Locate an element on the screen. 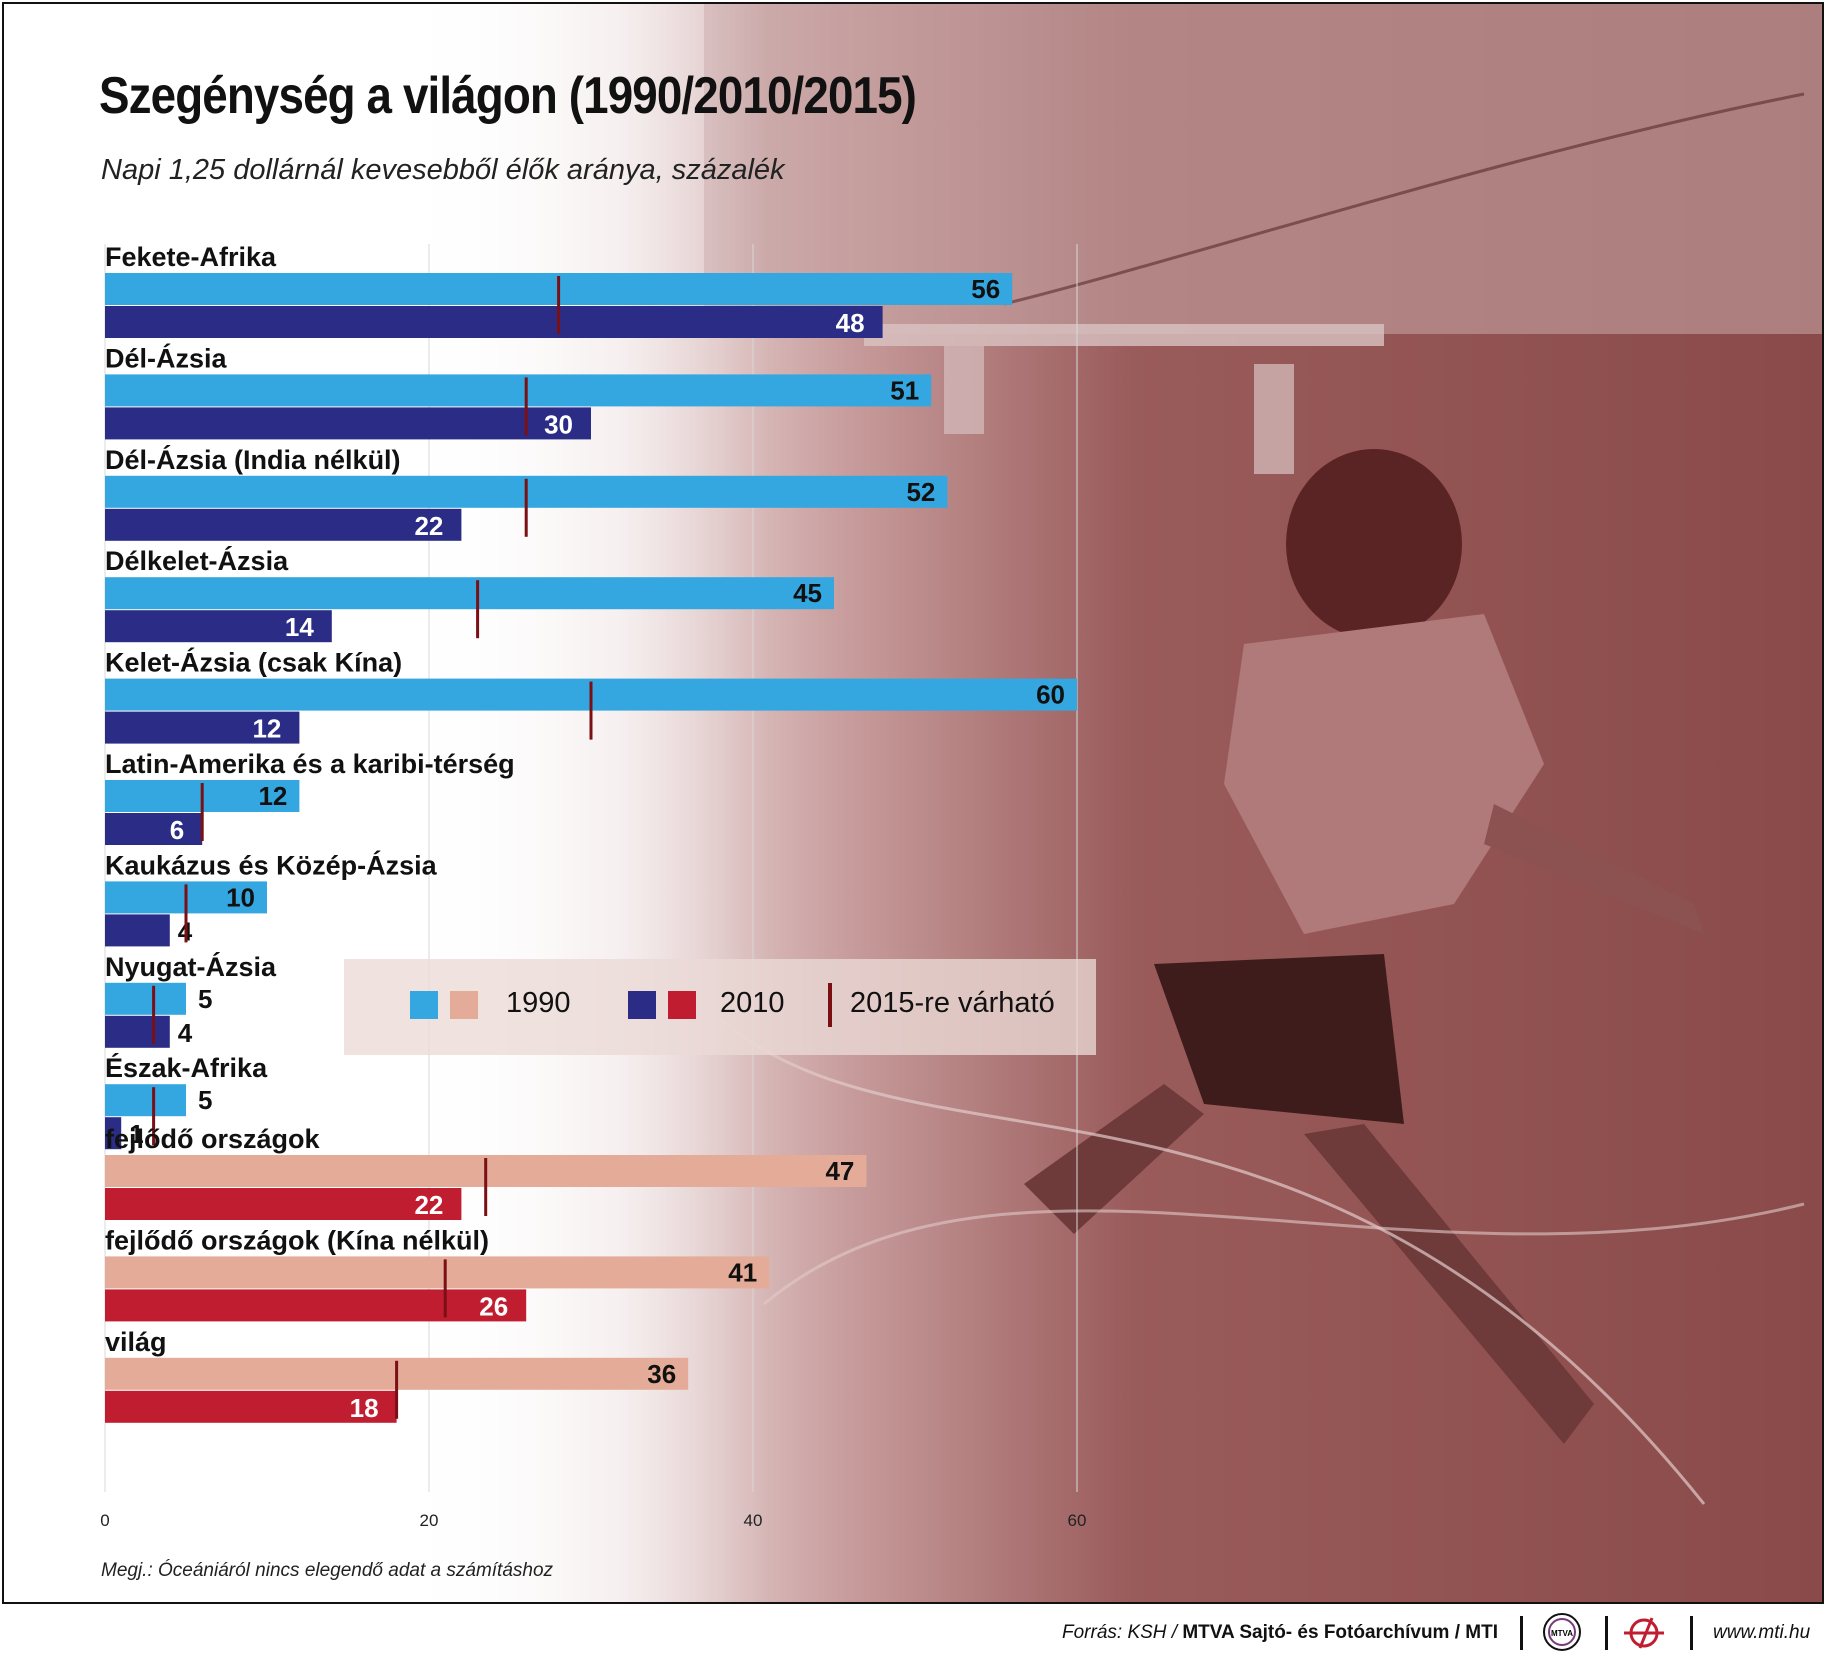 The image size is (1824, 1664). legend-swatch-2010-region is located at coordinates (642, 1005).